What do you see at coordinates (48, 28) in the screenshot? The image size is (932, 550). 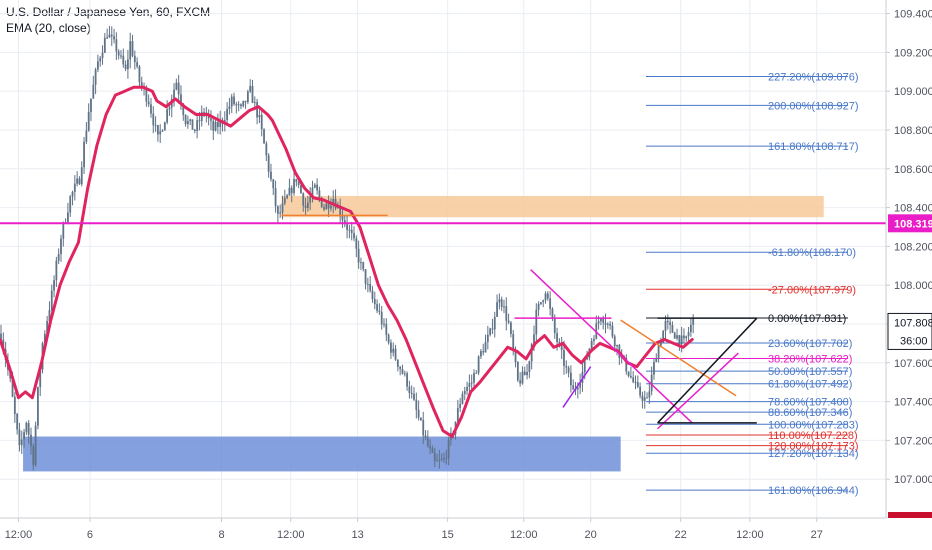 I see `indicator-title: EMA (20, close)` at bounding box center [48, 28].